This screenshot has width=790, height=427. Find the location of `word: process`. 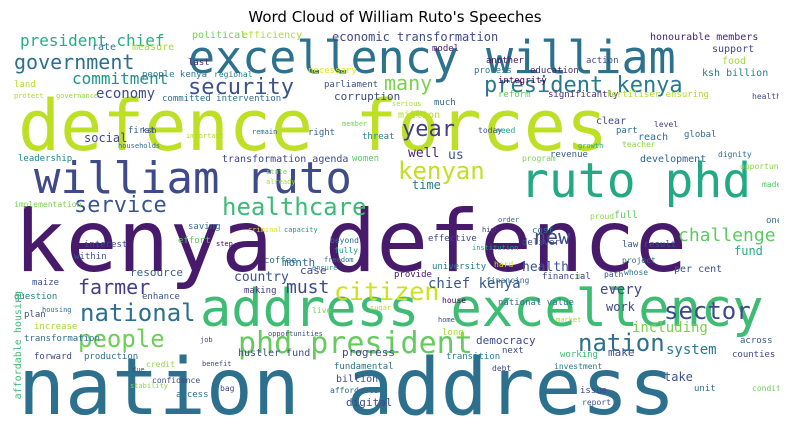

word: process is located at coordinates (493, 71).